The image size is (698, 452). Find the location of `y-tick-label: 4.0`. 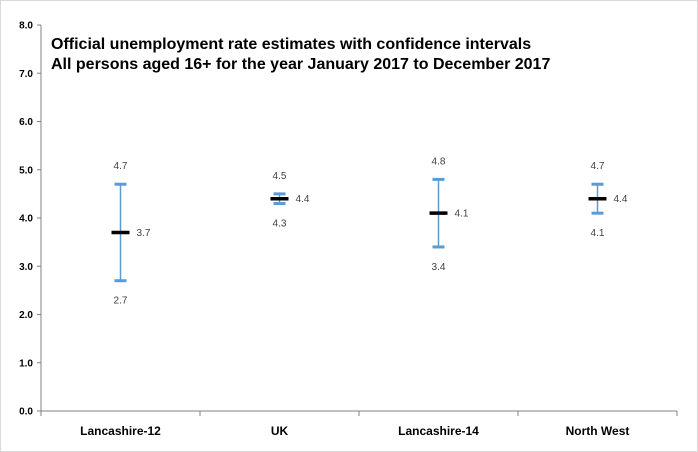

y-tick-label: 4.0 is located at coordinates (26, 219).